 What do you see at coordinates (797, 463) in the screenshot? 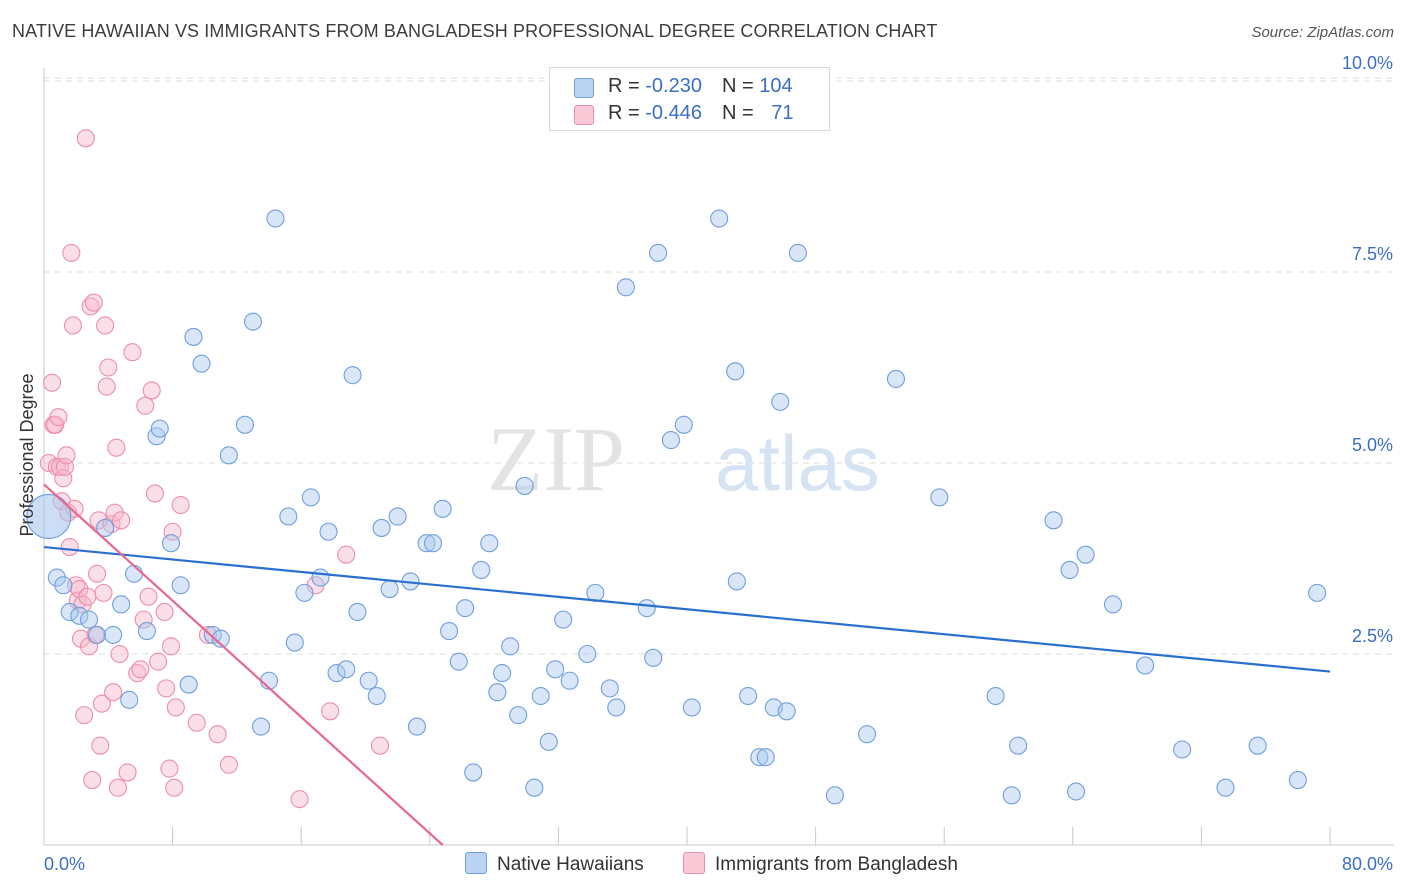
I see `watermark-atlas: atlas` at bounding box center [797, 463].